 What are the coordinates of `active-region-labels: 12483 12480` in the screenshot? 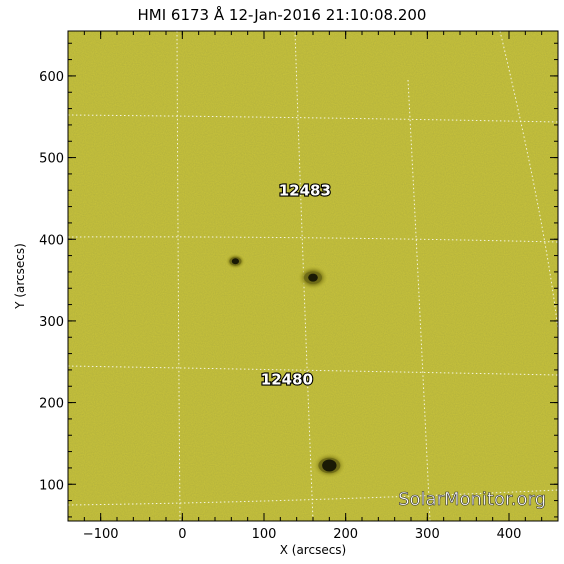 It's located at (296, 285).